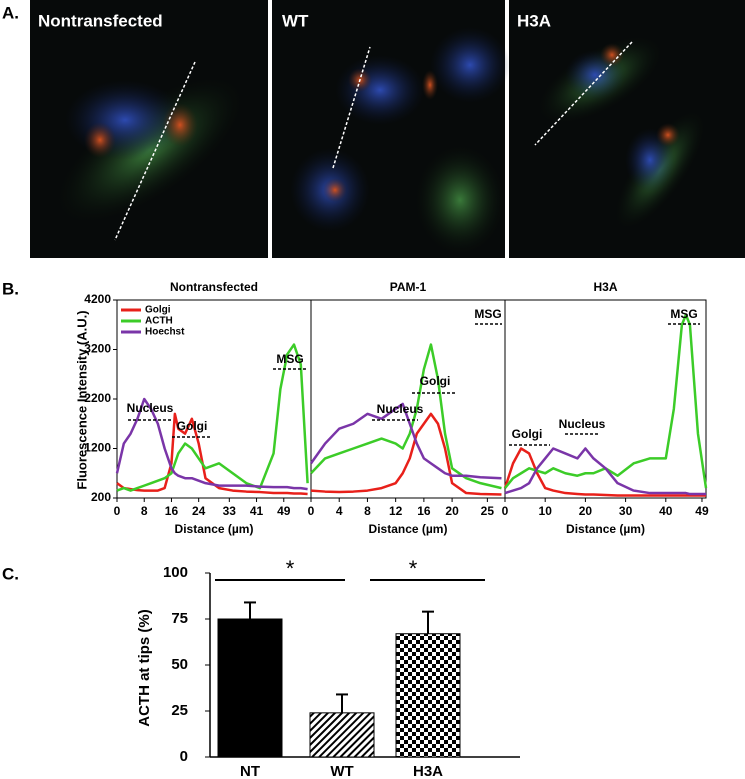 This screenshot has height=779, width=745. What do you see at coordinates (179, 710) in the screenshot?
I see `y-tick-label: 25` at bounding box center [179, 710].